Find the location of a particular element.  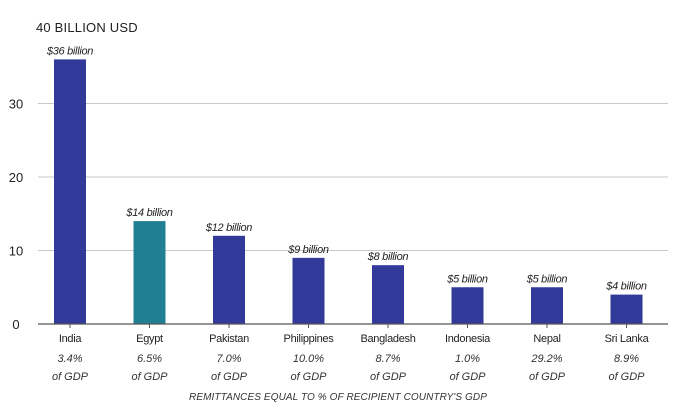

y-axis-unit-label: 40 BILLION USD is located at coordinates (87, 27).